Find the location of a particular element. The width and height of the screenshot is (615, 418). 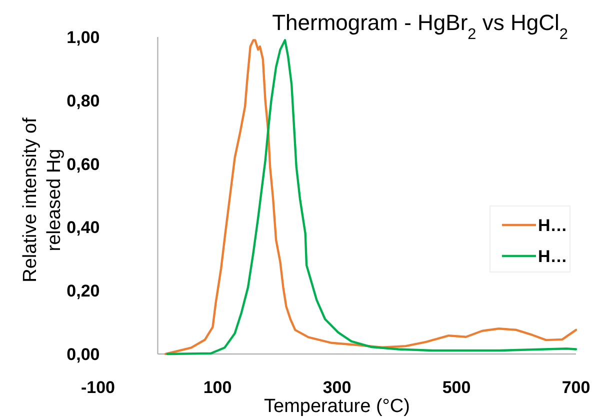

y-tick-label: 0,80 is located at coordinates (83, 100).